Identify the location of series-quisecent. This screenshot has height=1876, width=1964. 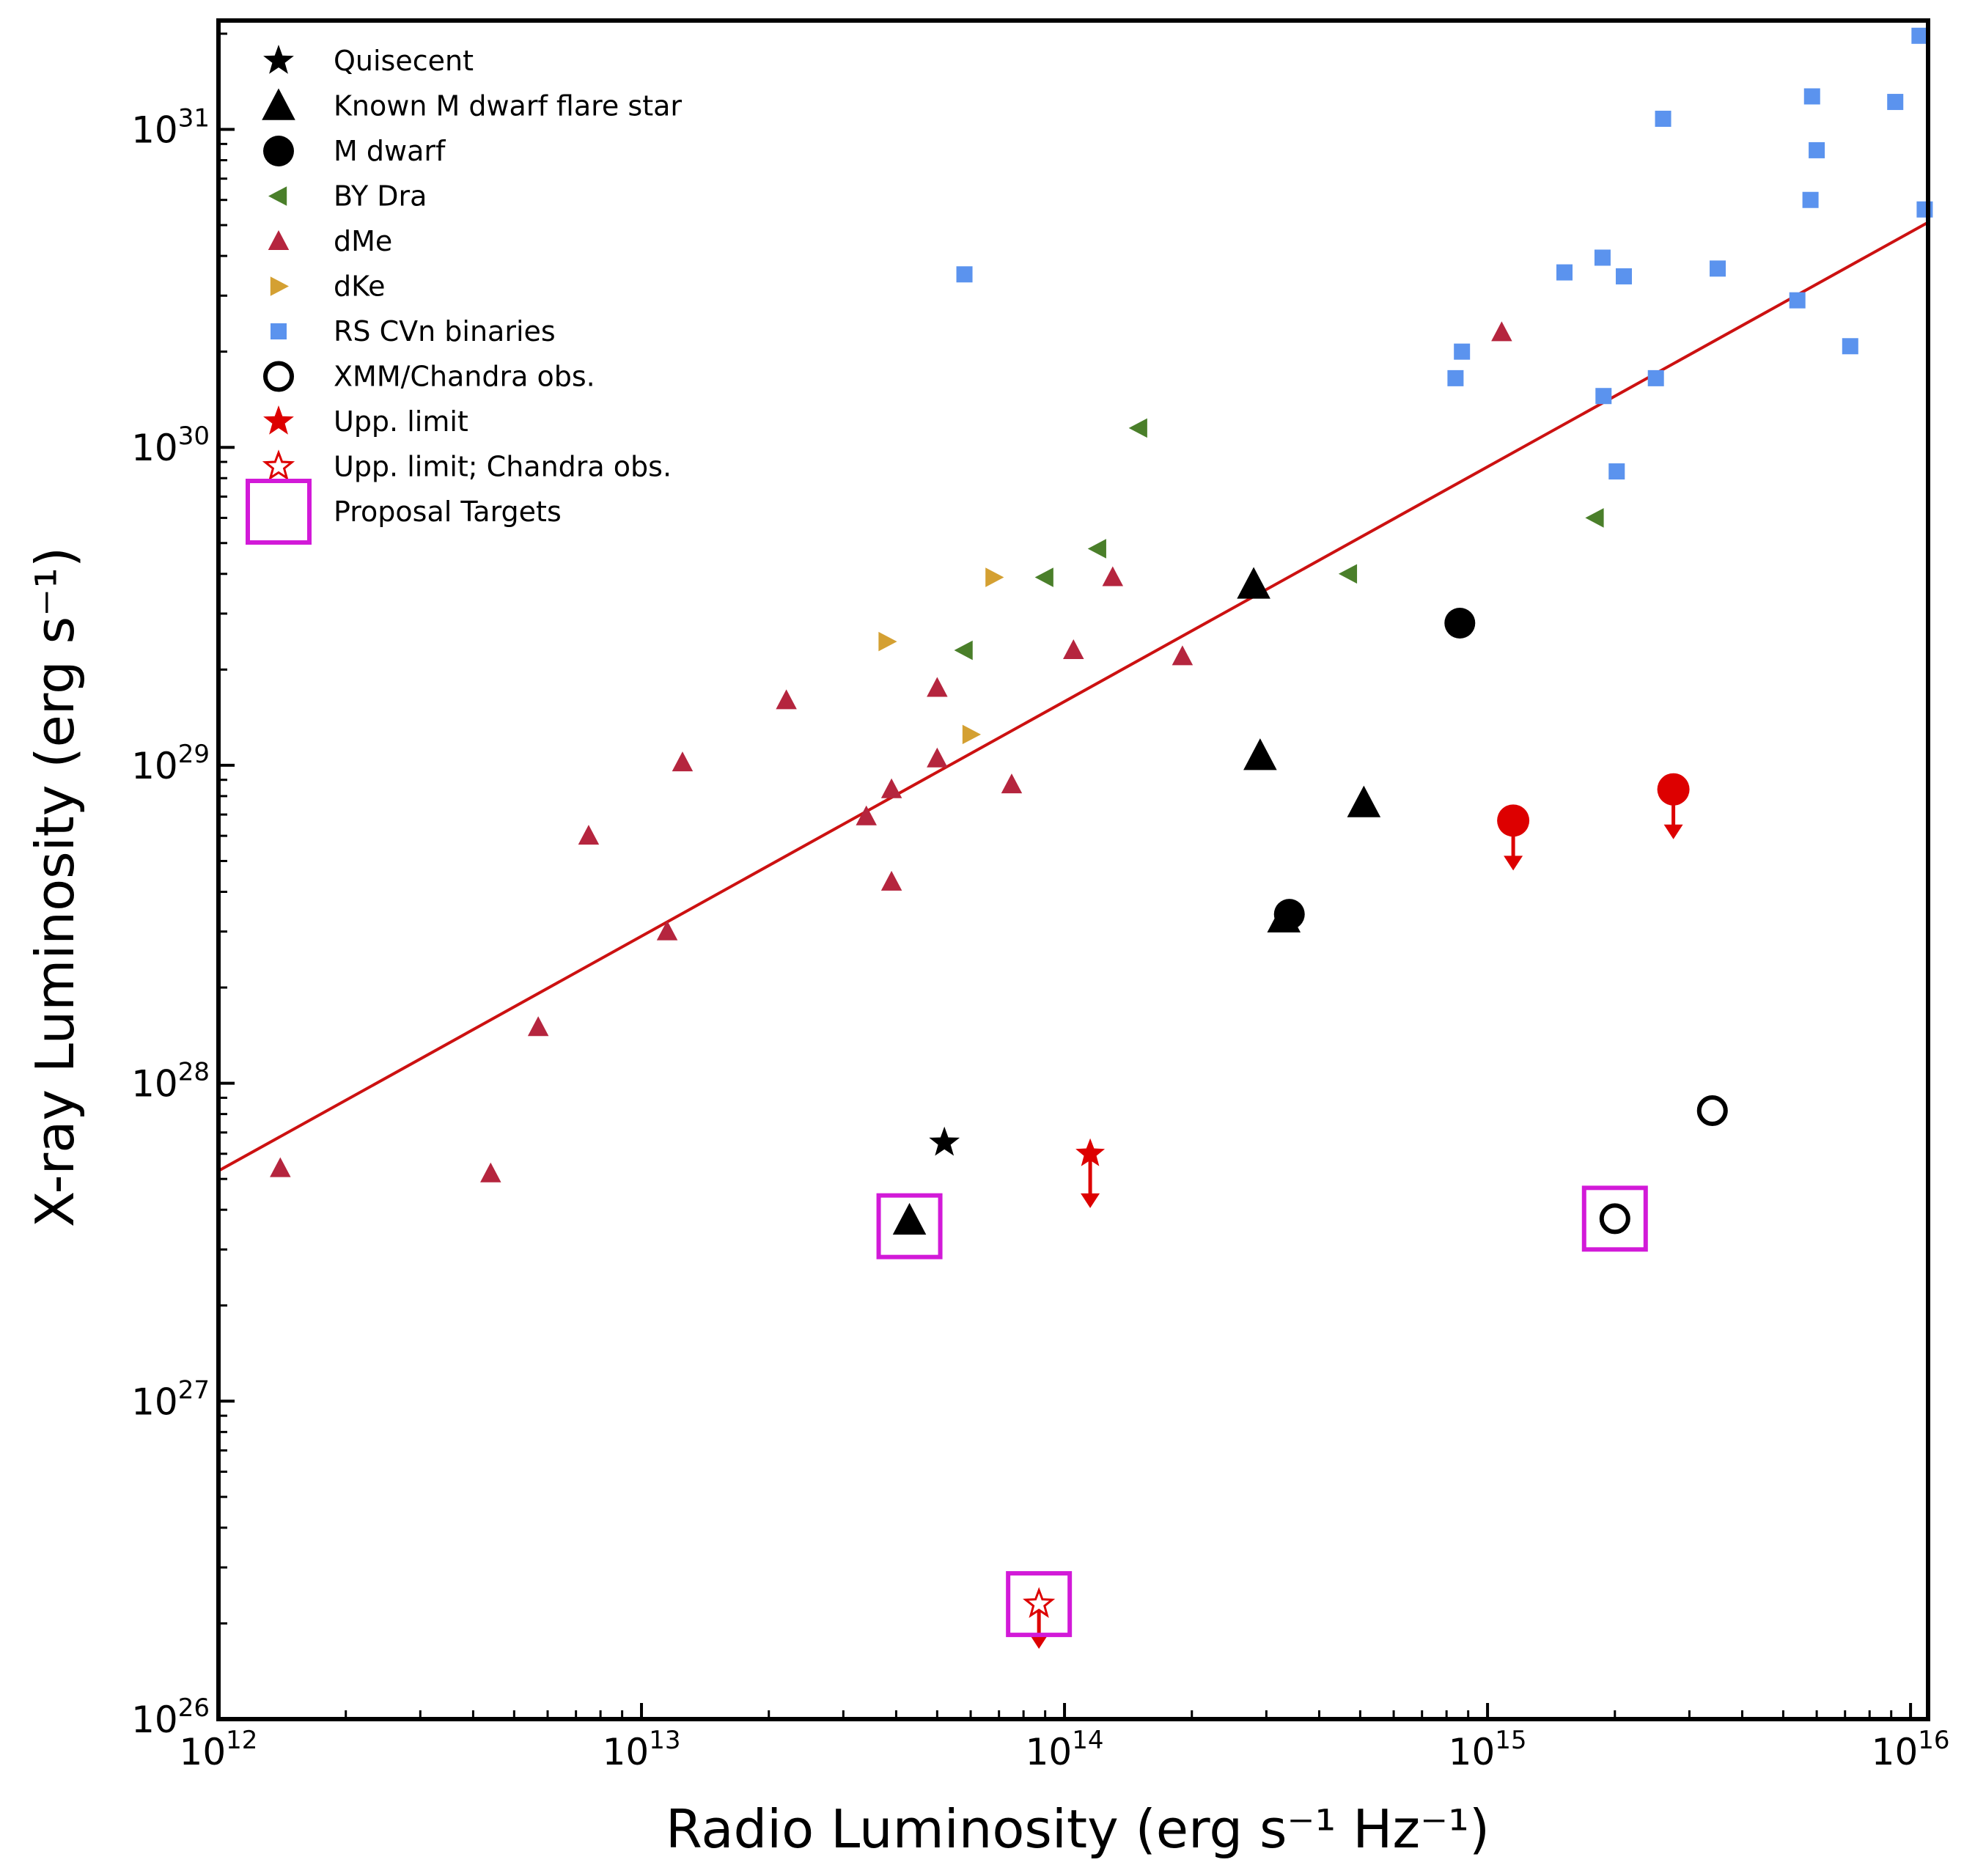
(944, 1141).